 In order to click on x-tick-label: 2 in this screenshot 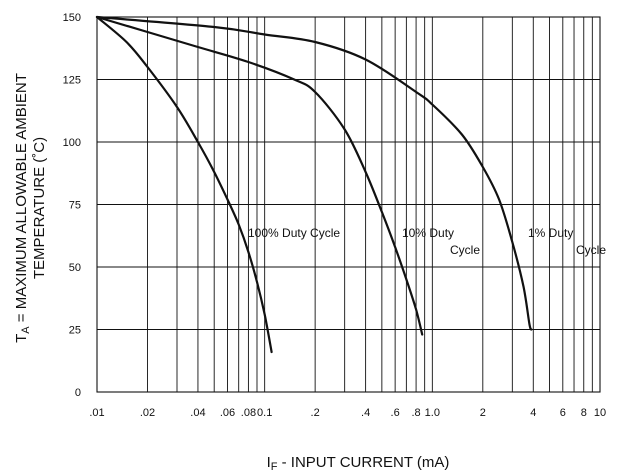, I will do `click(483, 413)`.